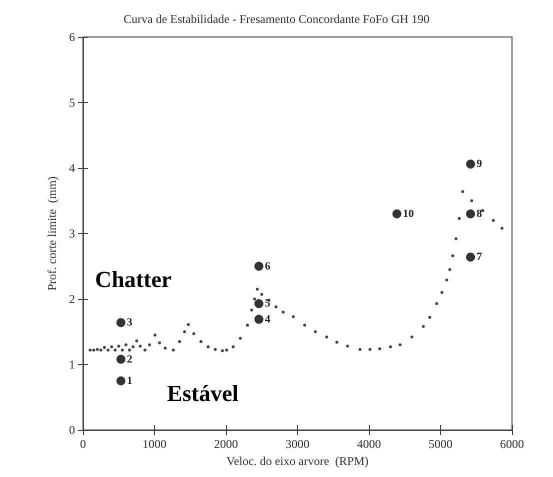 The height and width of the screenshot is (477, 553). Describe the element at coordinates (512, 444) in the screenshot. I see `x-tick-label: 6000` at that location.